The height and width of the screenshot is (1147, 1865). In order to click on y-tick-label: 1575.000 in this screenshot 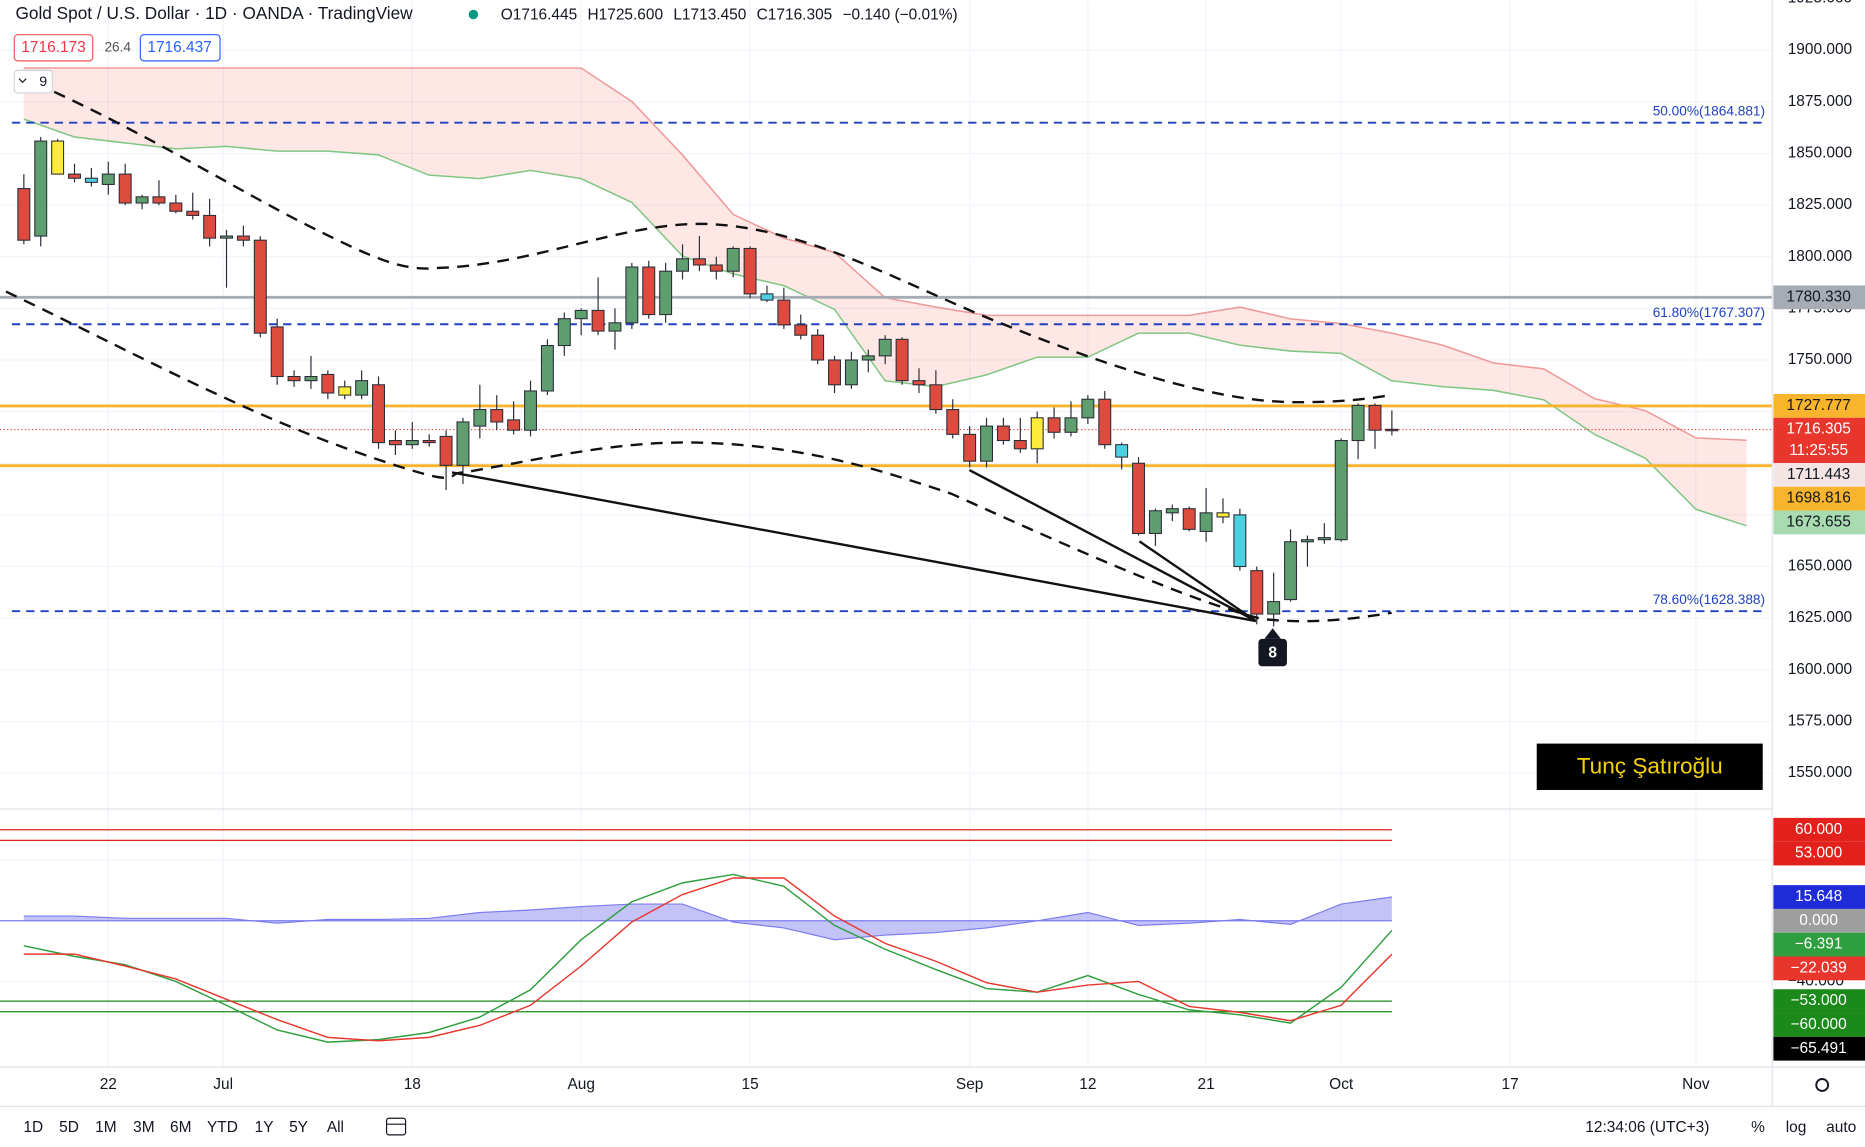, I will do `click(1820, 721)`.